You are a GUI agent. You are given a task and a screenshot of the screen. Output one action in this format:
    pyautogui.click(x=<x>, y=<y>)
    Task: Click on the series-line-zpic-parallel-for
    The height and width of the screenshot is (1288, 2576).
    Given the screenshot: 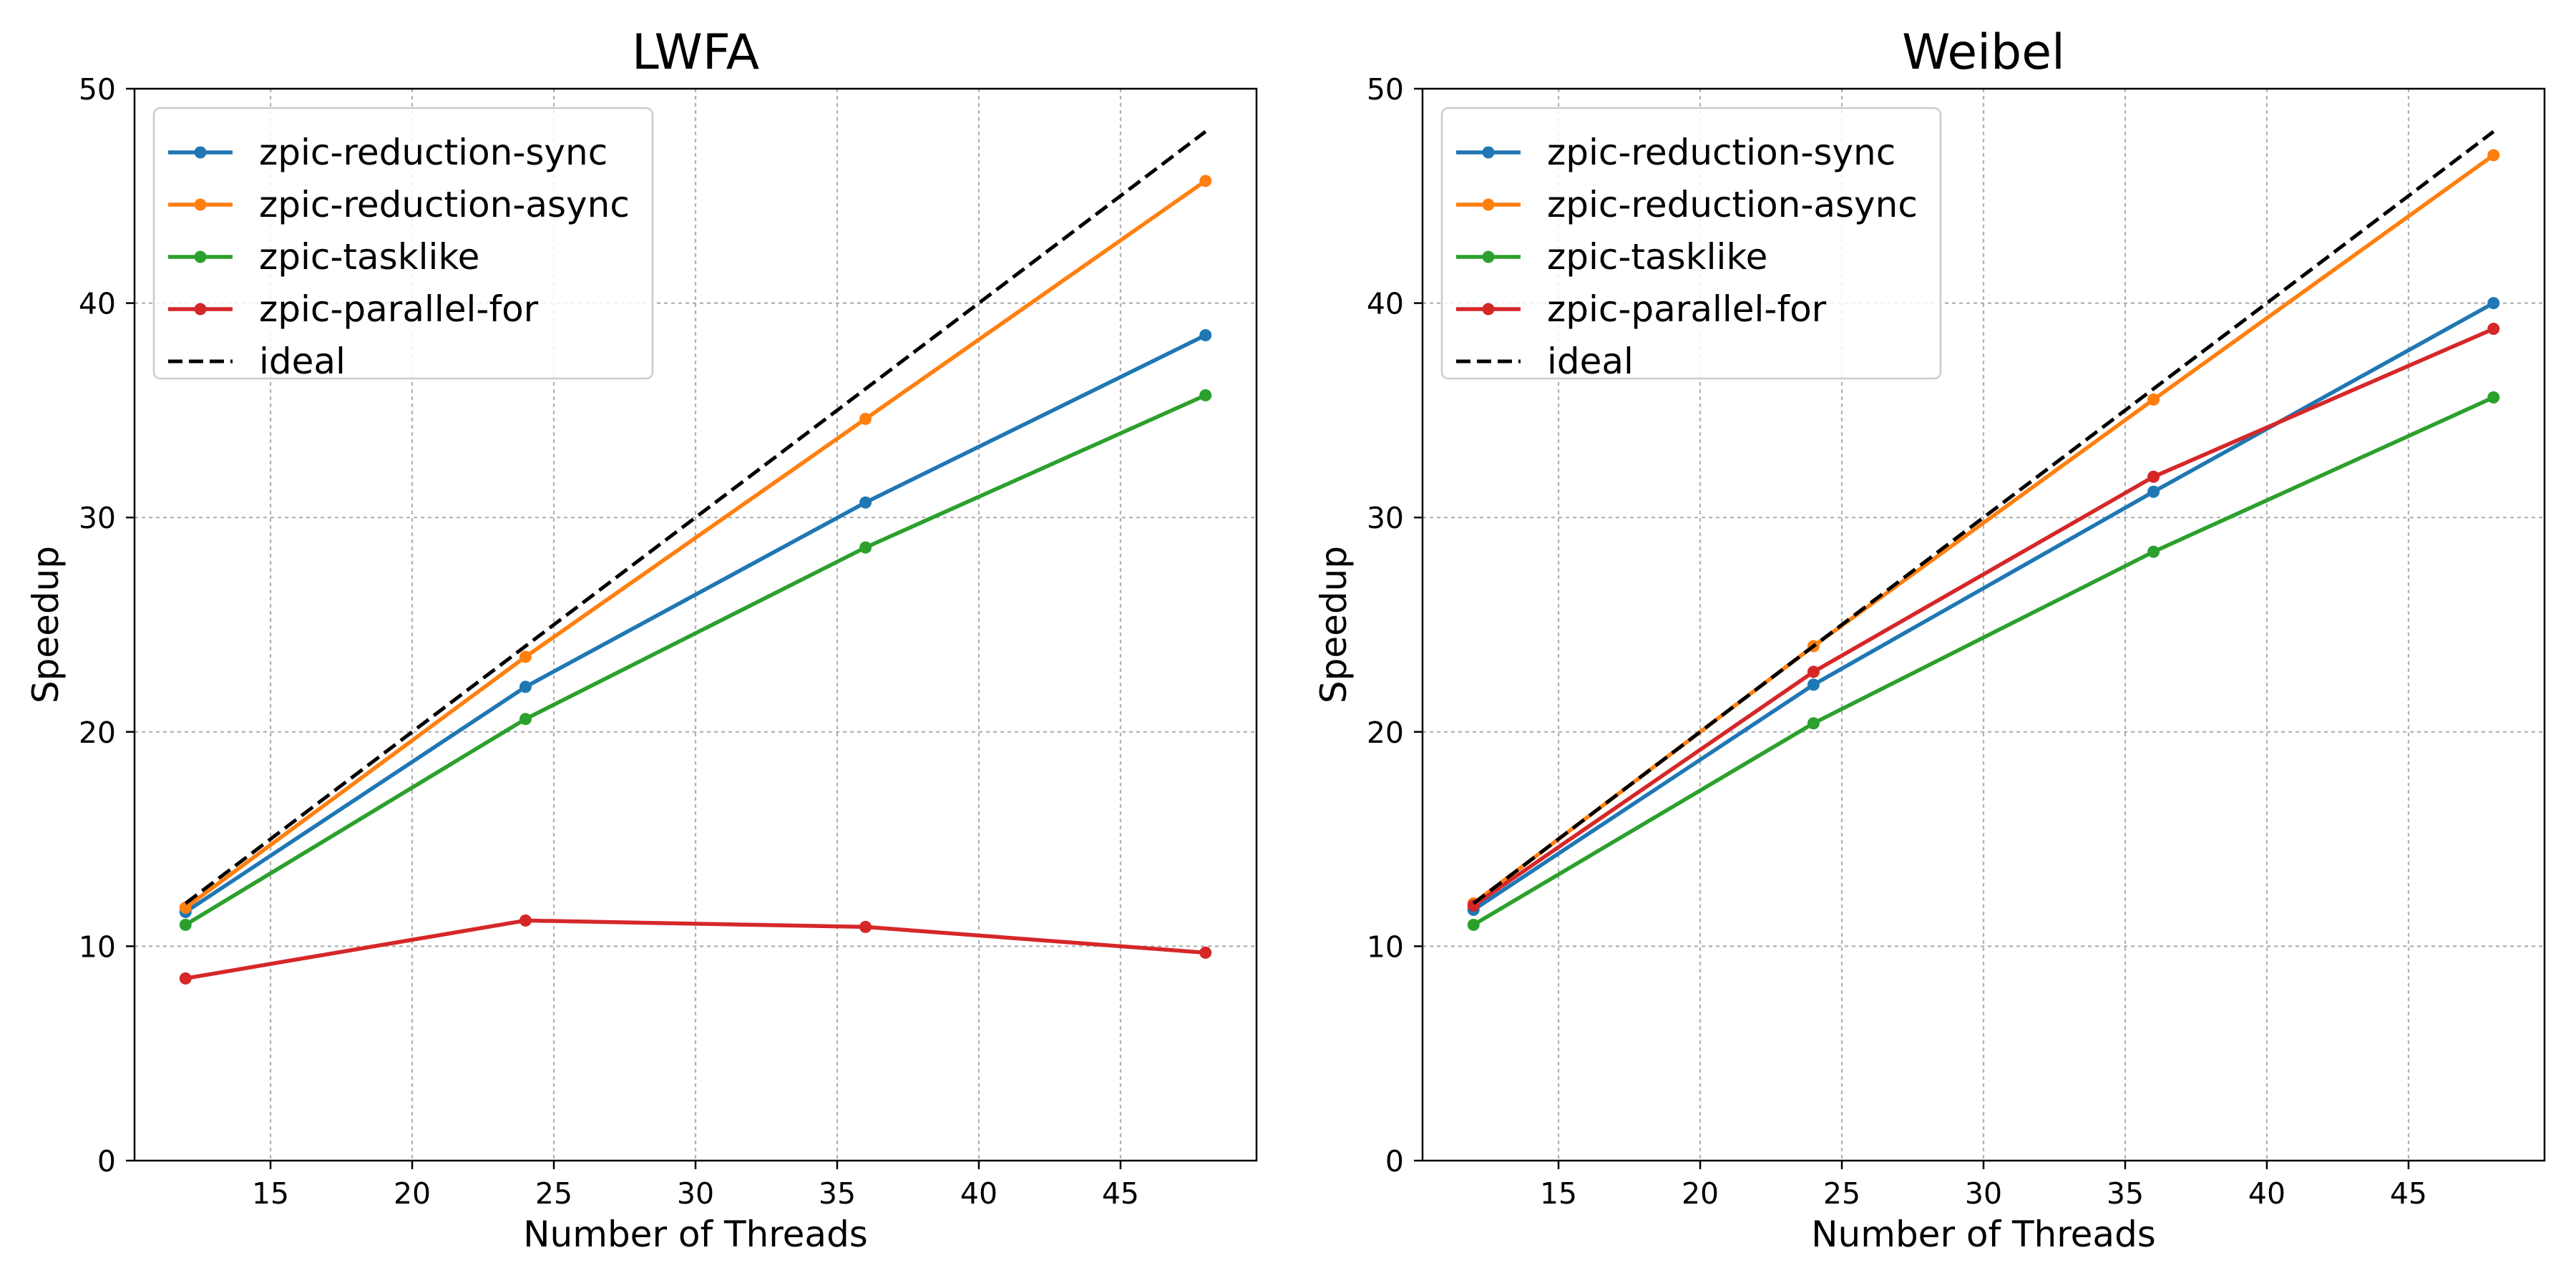 What is the action you would take?
    pyautogui.click(x=695, y=949)
    